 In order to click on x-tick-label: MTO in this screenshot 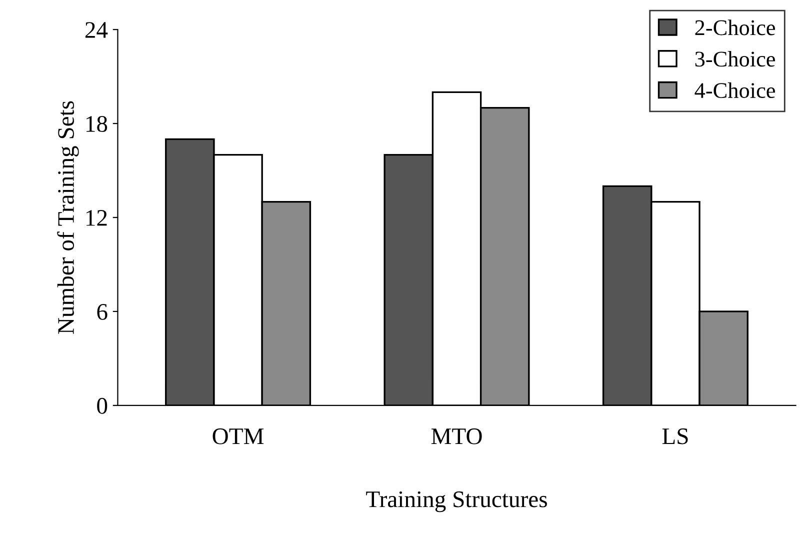, I will do `click(456, 436)`.